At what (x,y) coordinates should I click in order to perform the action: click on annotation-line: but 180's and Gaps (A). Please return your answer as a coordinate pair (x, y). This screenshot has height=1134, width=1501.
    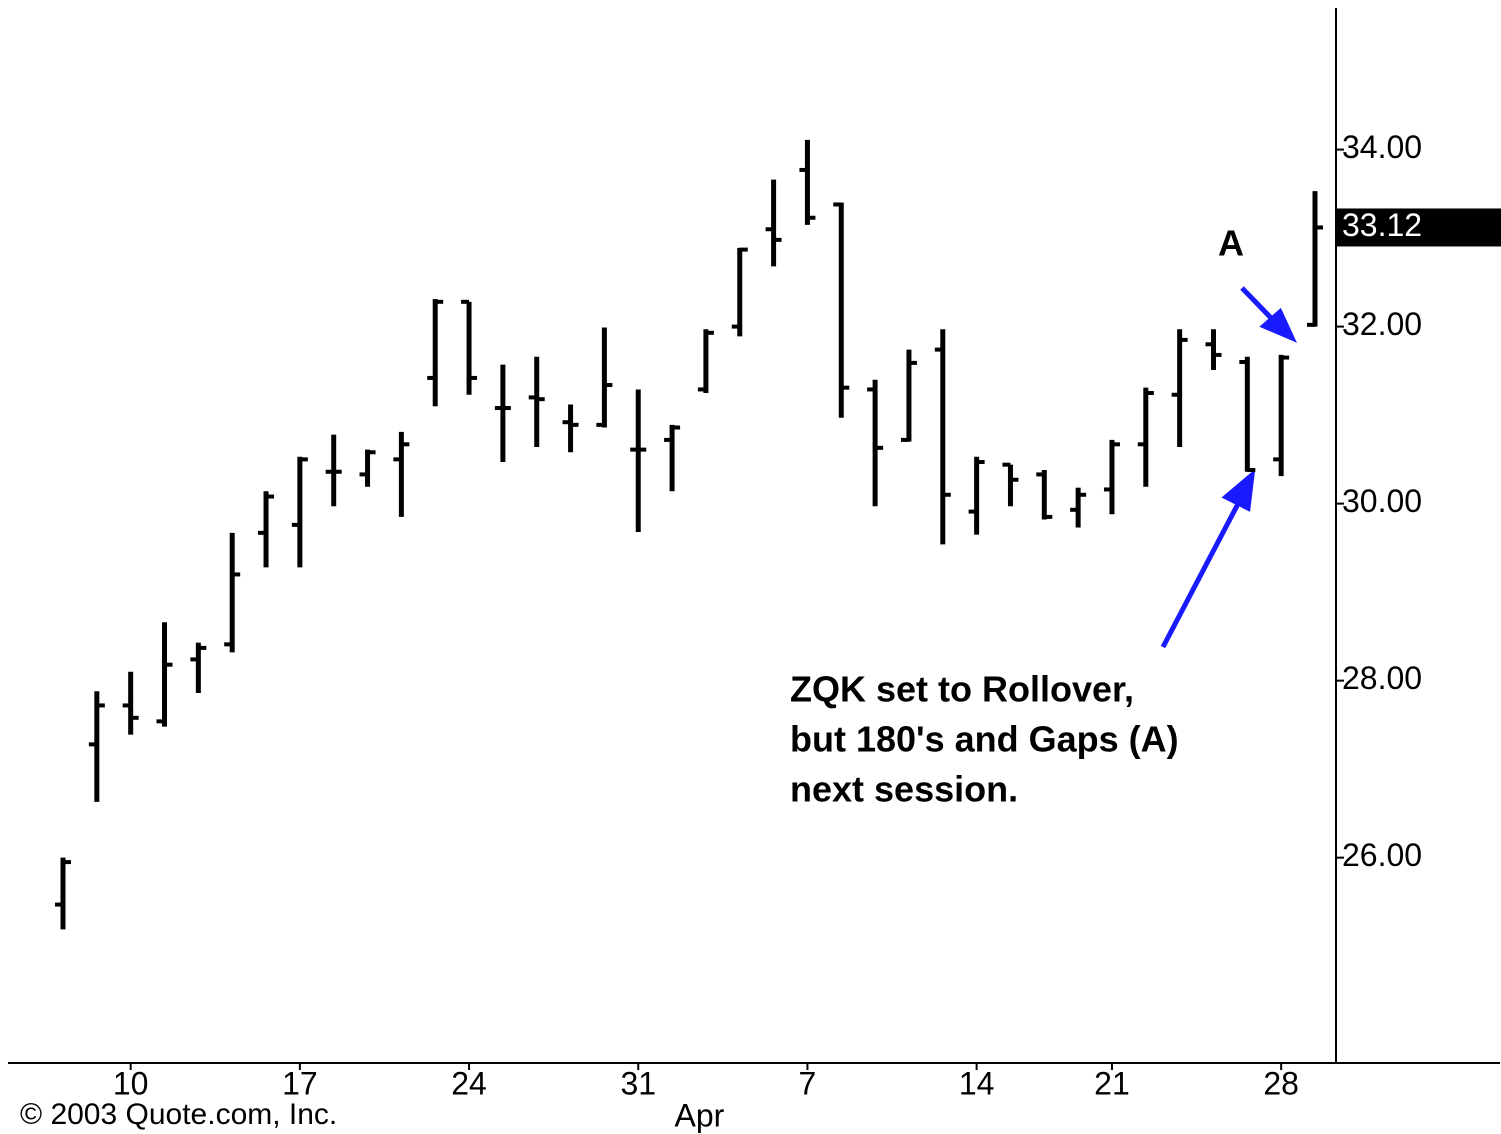
    Looking at the image, I should click on (984, 739).